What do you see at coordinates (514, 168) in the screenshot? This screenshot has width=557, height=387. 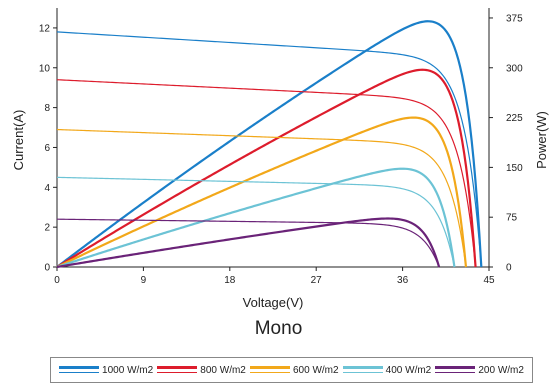 I see `y-right-tick-label: 150` at bounding box center [514, 168].